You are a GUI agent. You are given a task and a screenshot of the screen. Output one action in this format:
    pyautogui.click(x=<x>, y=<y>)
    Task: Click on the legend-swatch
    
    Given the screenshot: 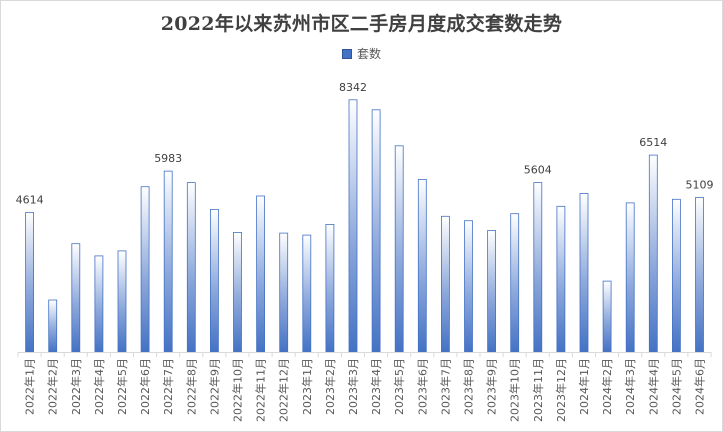 What is the action you would take?
    pyautogui.click(x=346, y=53)
    